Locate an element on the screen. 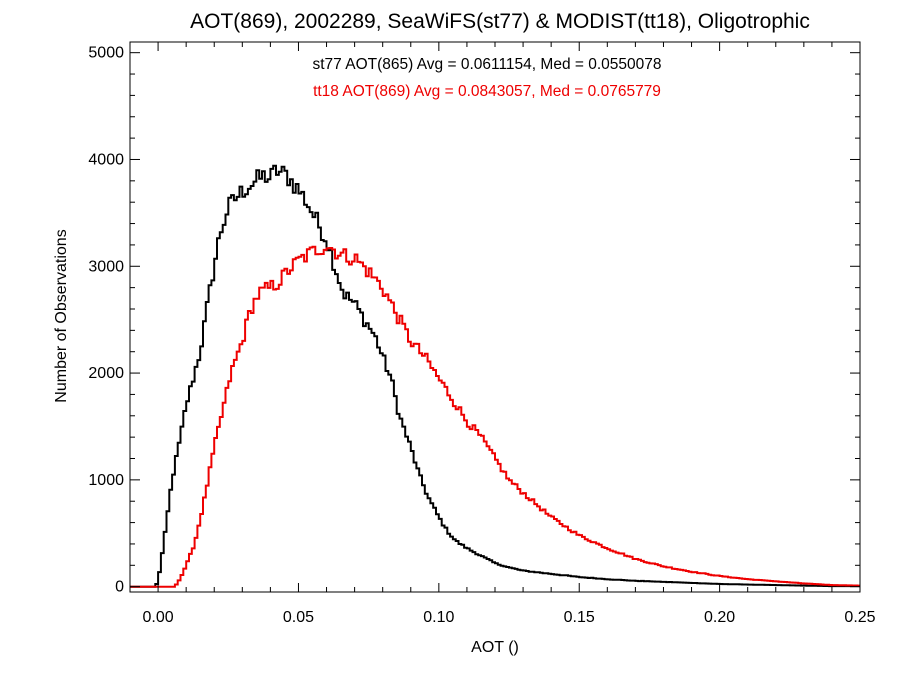 Image resolution: width=900 pixels, height=675 pixels. x-tick-label: 0.10 is located at coordinates (438, 617).